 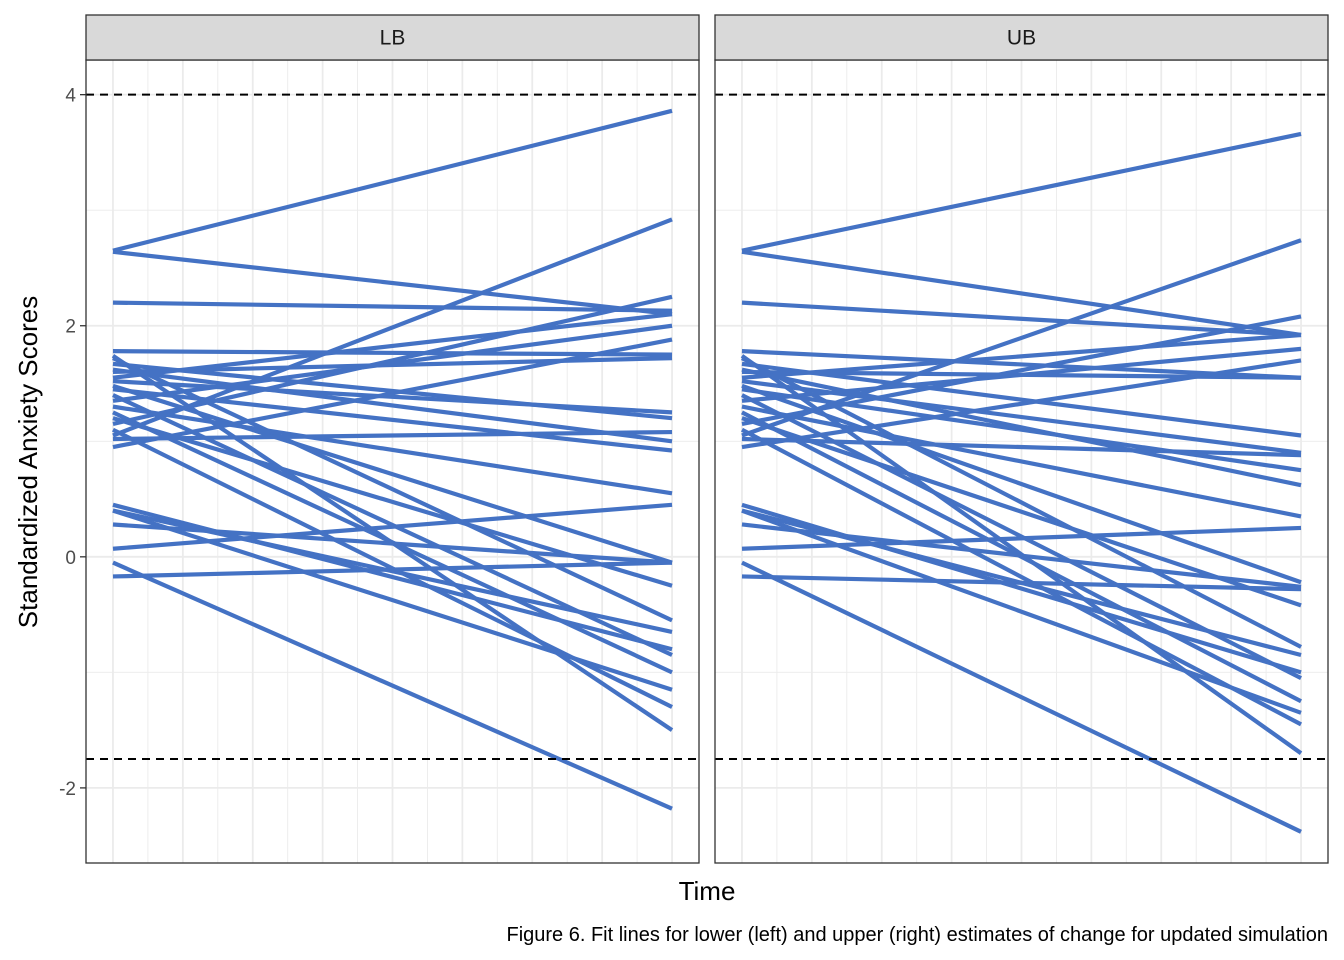 What do you see at coordinates (72, 443) in the screenshot?
I see `y-axis-ticks: 4 2 0 -2` at bounding box center [72, 443].